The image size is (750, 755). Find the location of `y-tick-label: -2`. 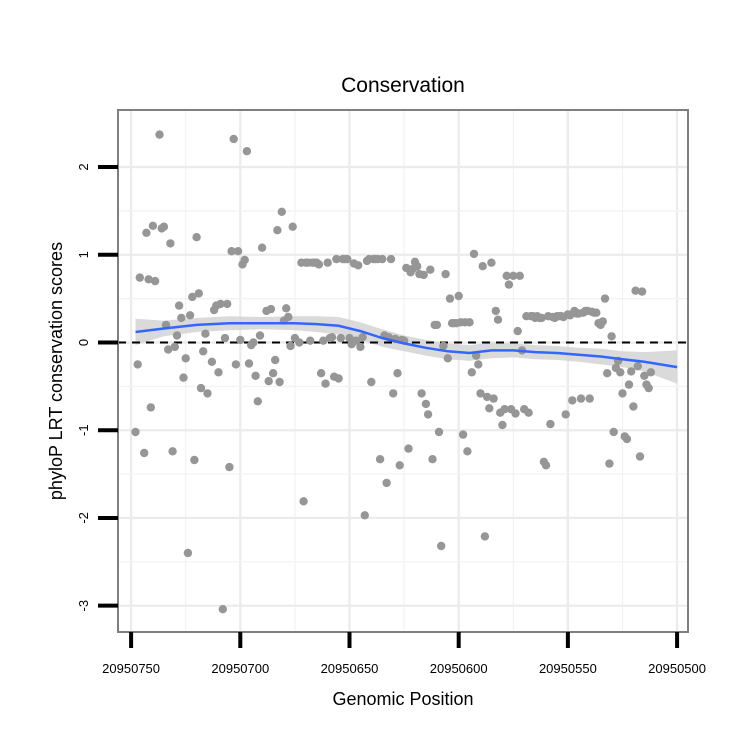

y-tick-label: -2 is located at coordinates (83, 518).